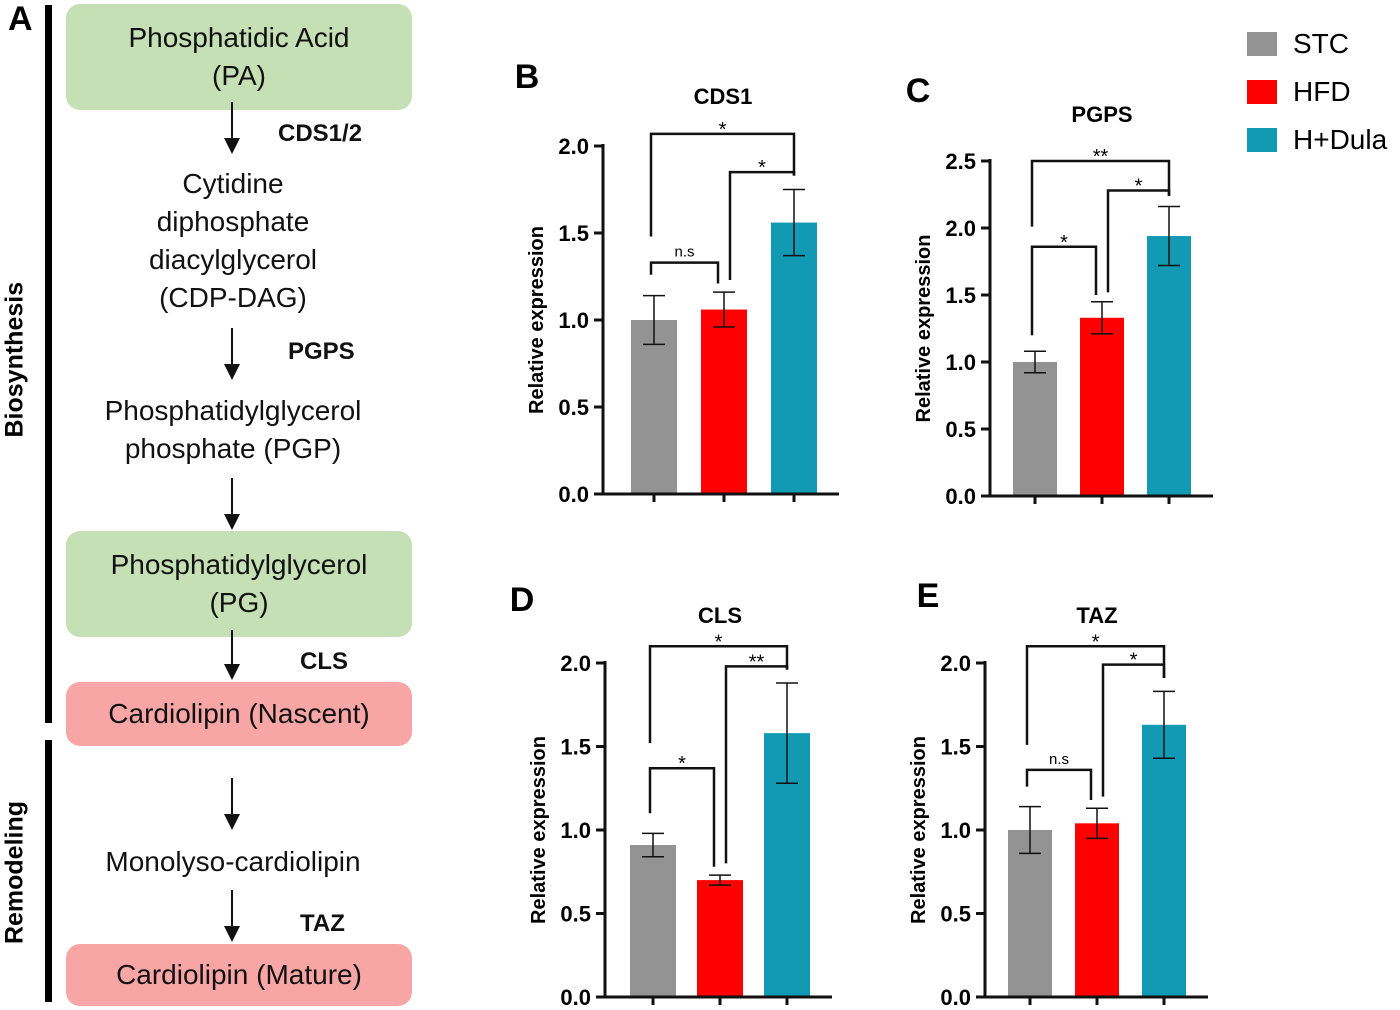 The height and width of the screenshot is (1010, 1400). I want to click on panel-a-letter: A, so click(20, 19).